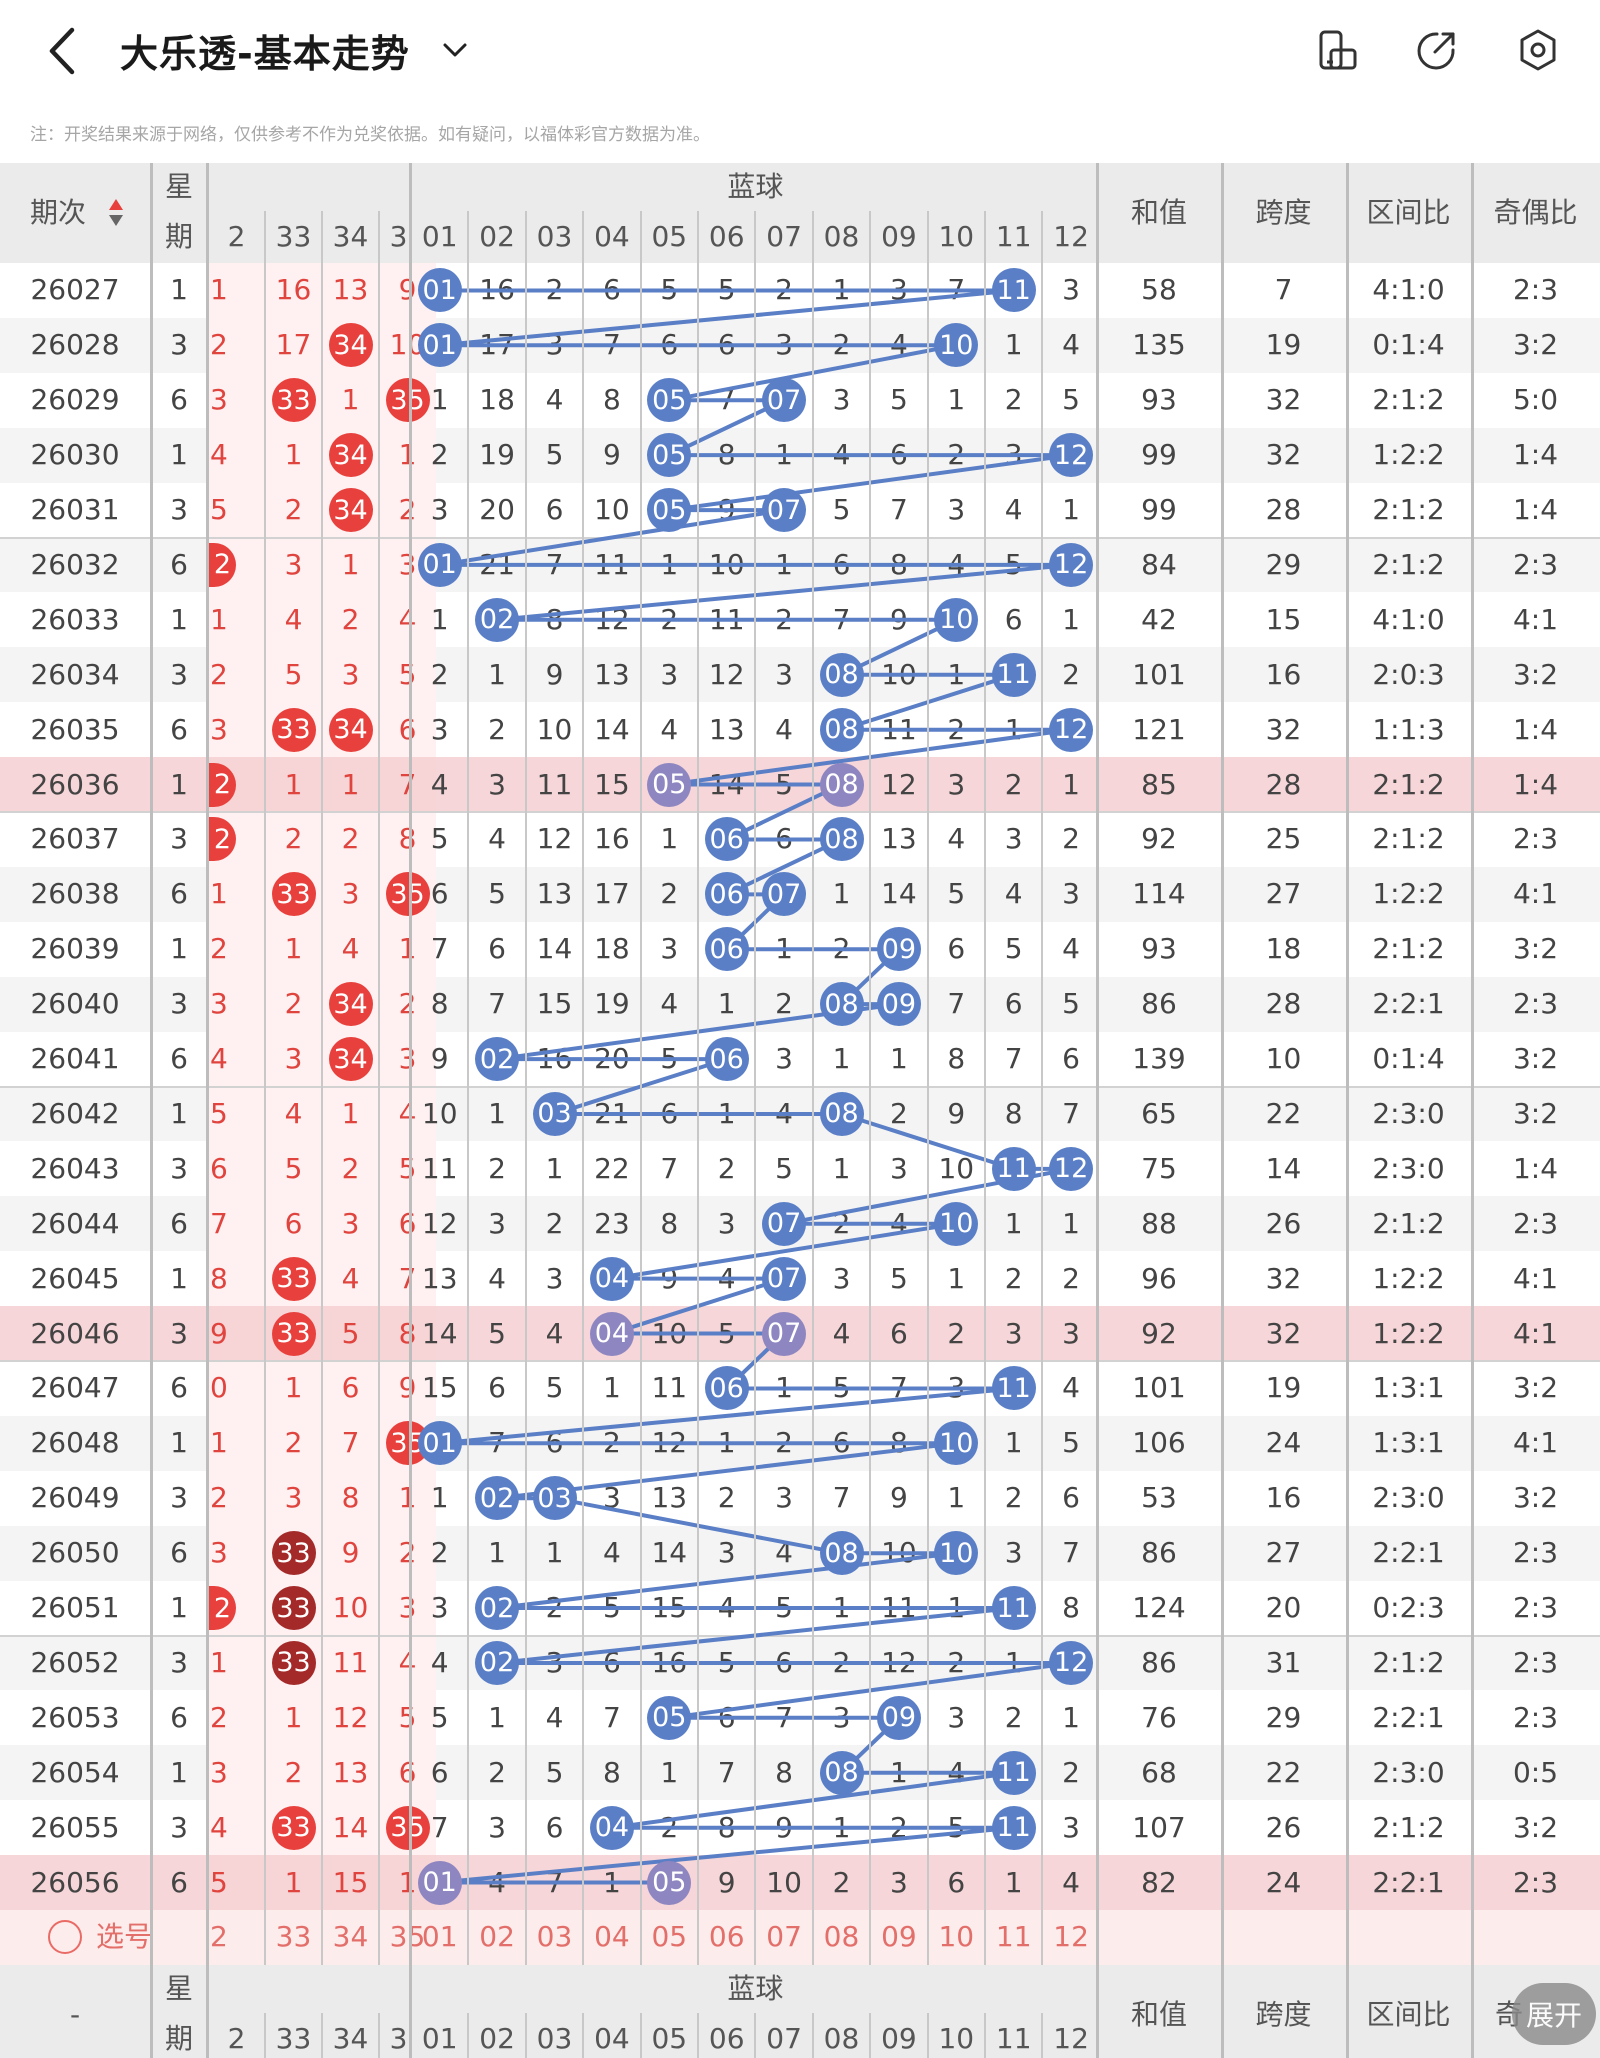 This screenshot has height=2058, width=1600. Describe the element at coordinates (350, 674) in the screenshot. I see `red-miss-cell: 3` at that location.